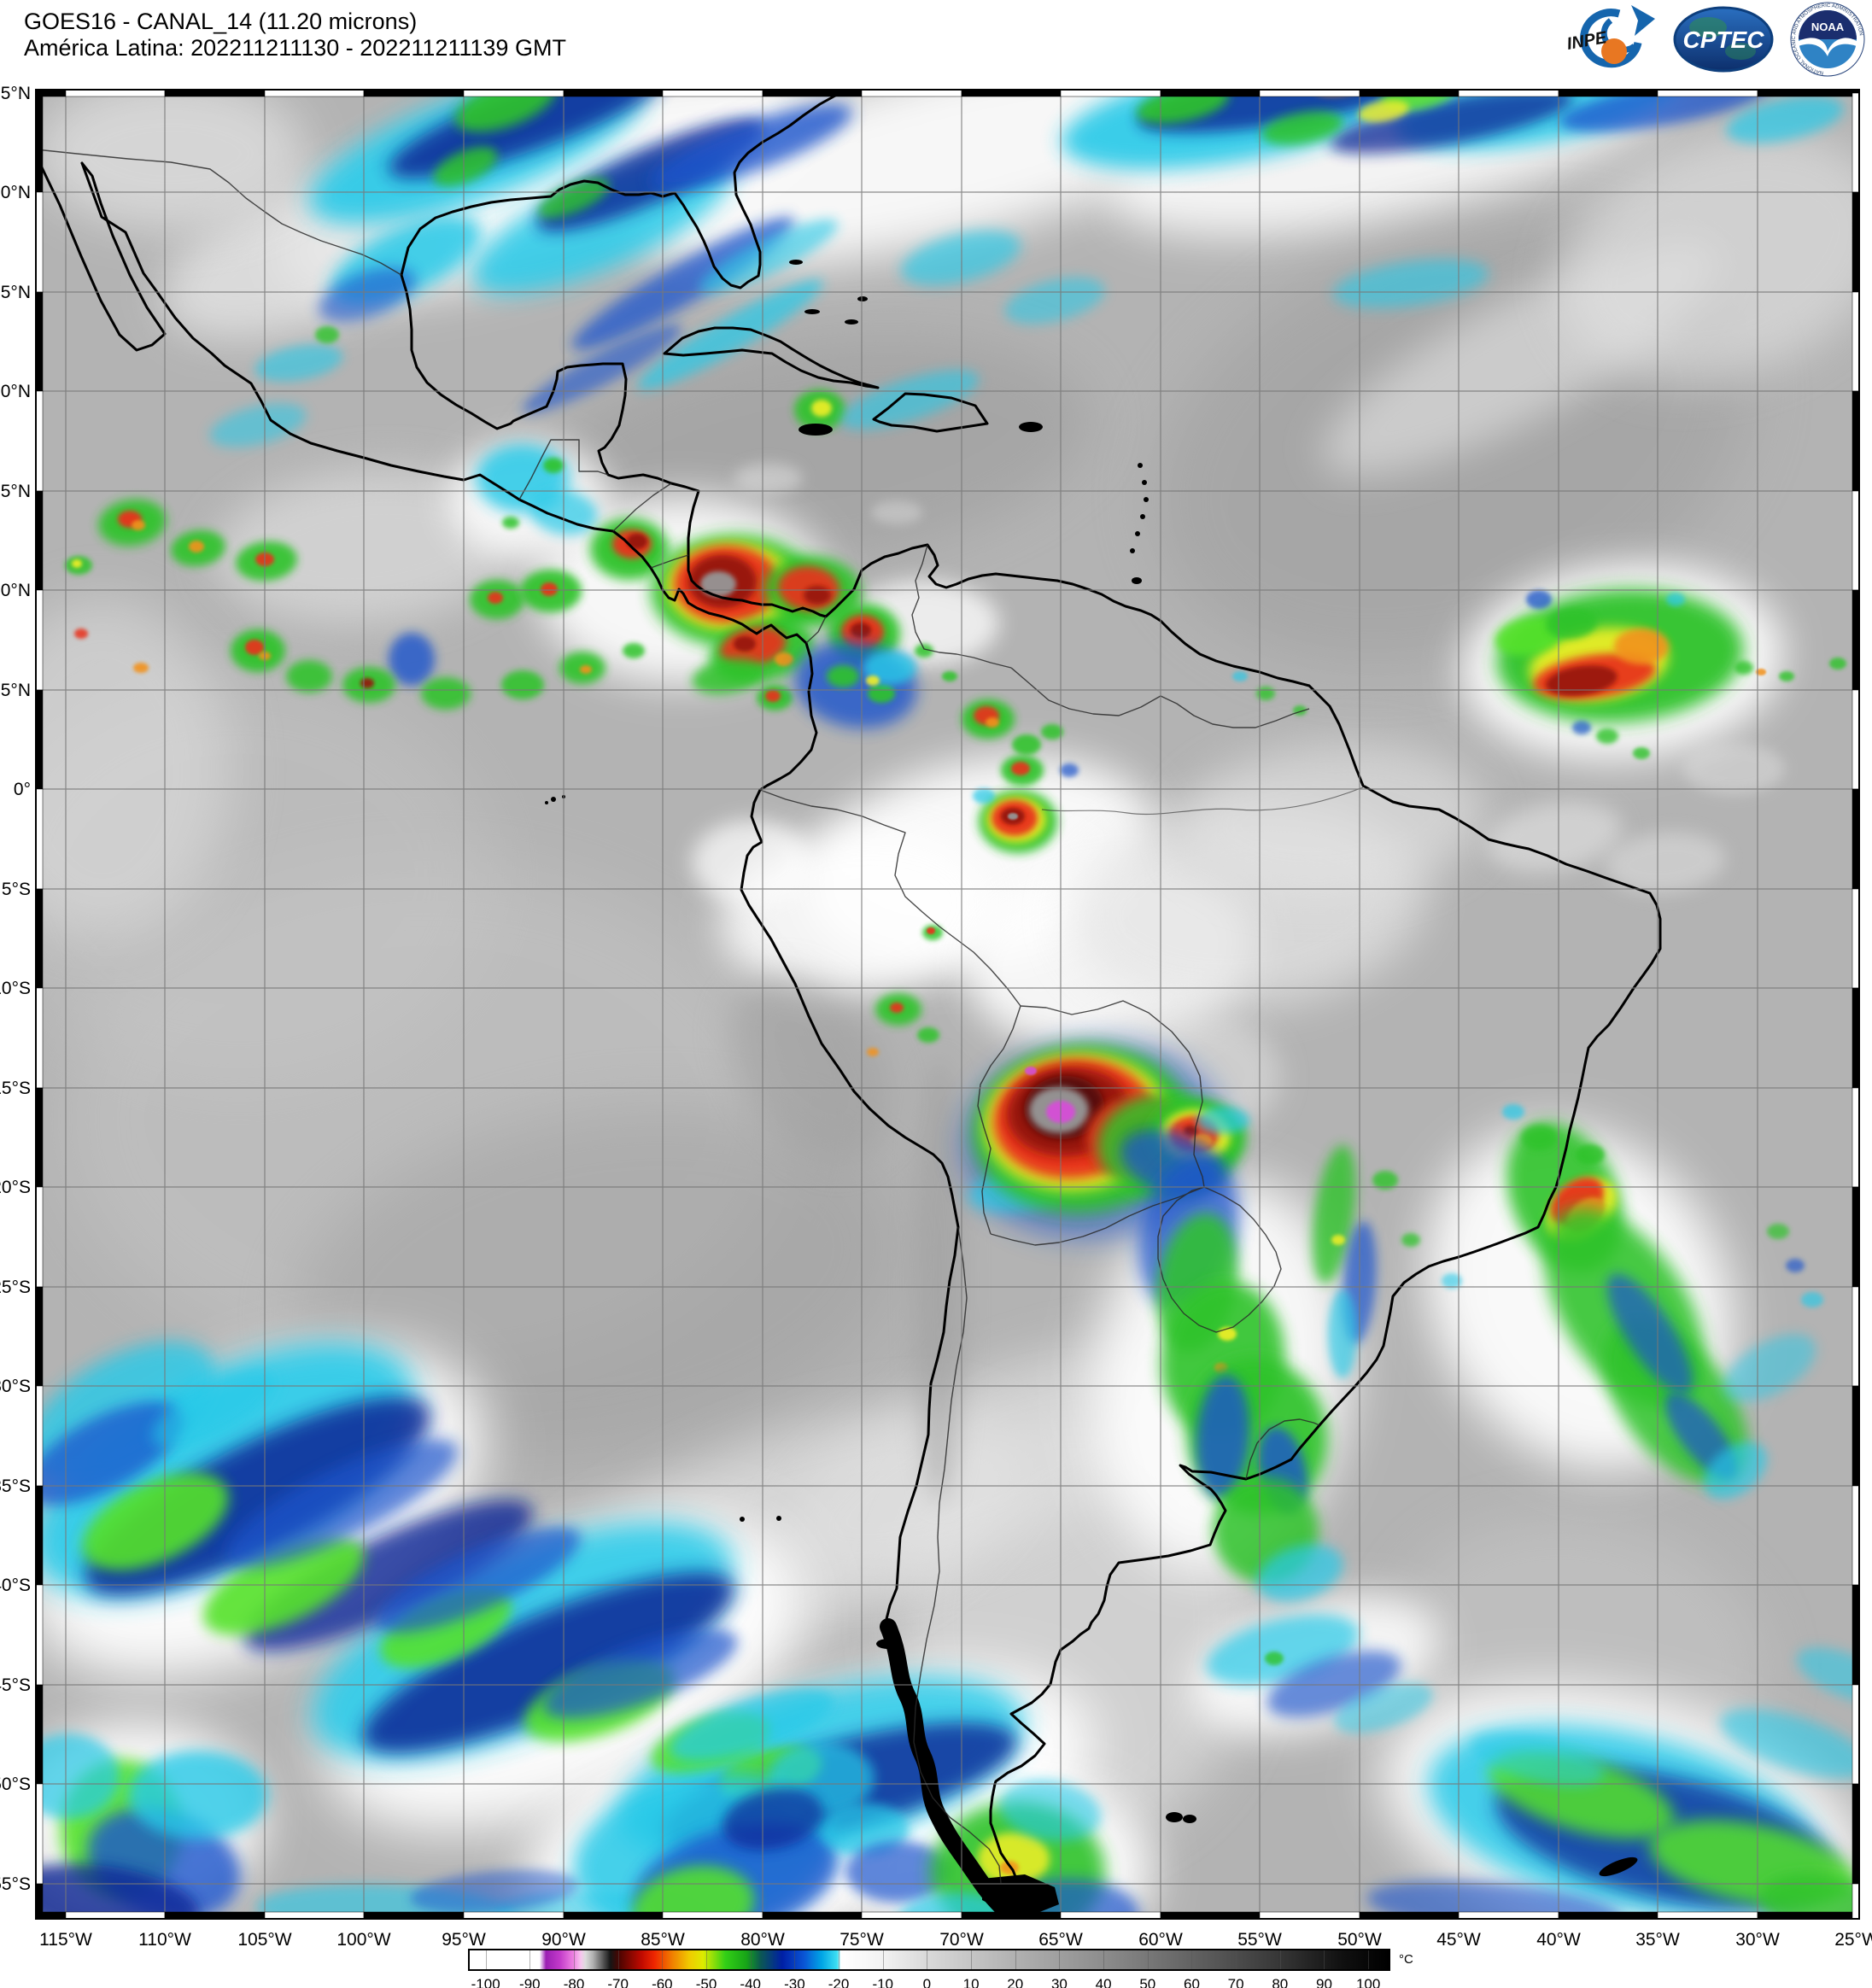 Image resolution: width=1872 pixels, height=1988 pixels. What do you see at coordinates (1853, 1940) in the screenshot?
I see `longitude-label: 25°W` at bounding box center [1853, 1940].